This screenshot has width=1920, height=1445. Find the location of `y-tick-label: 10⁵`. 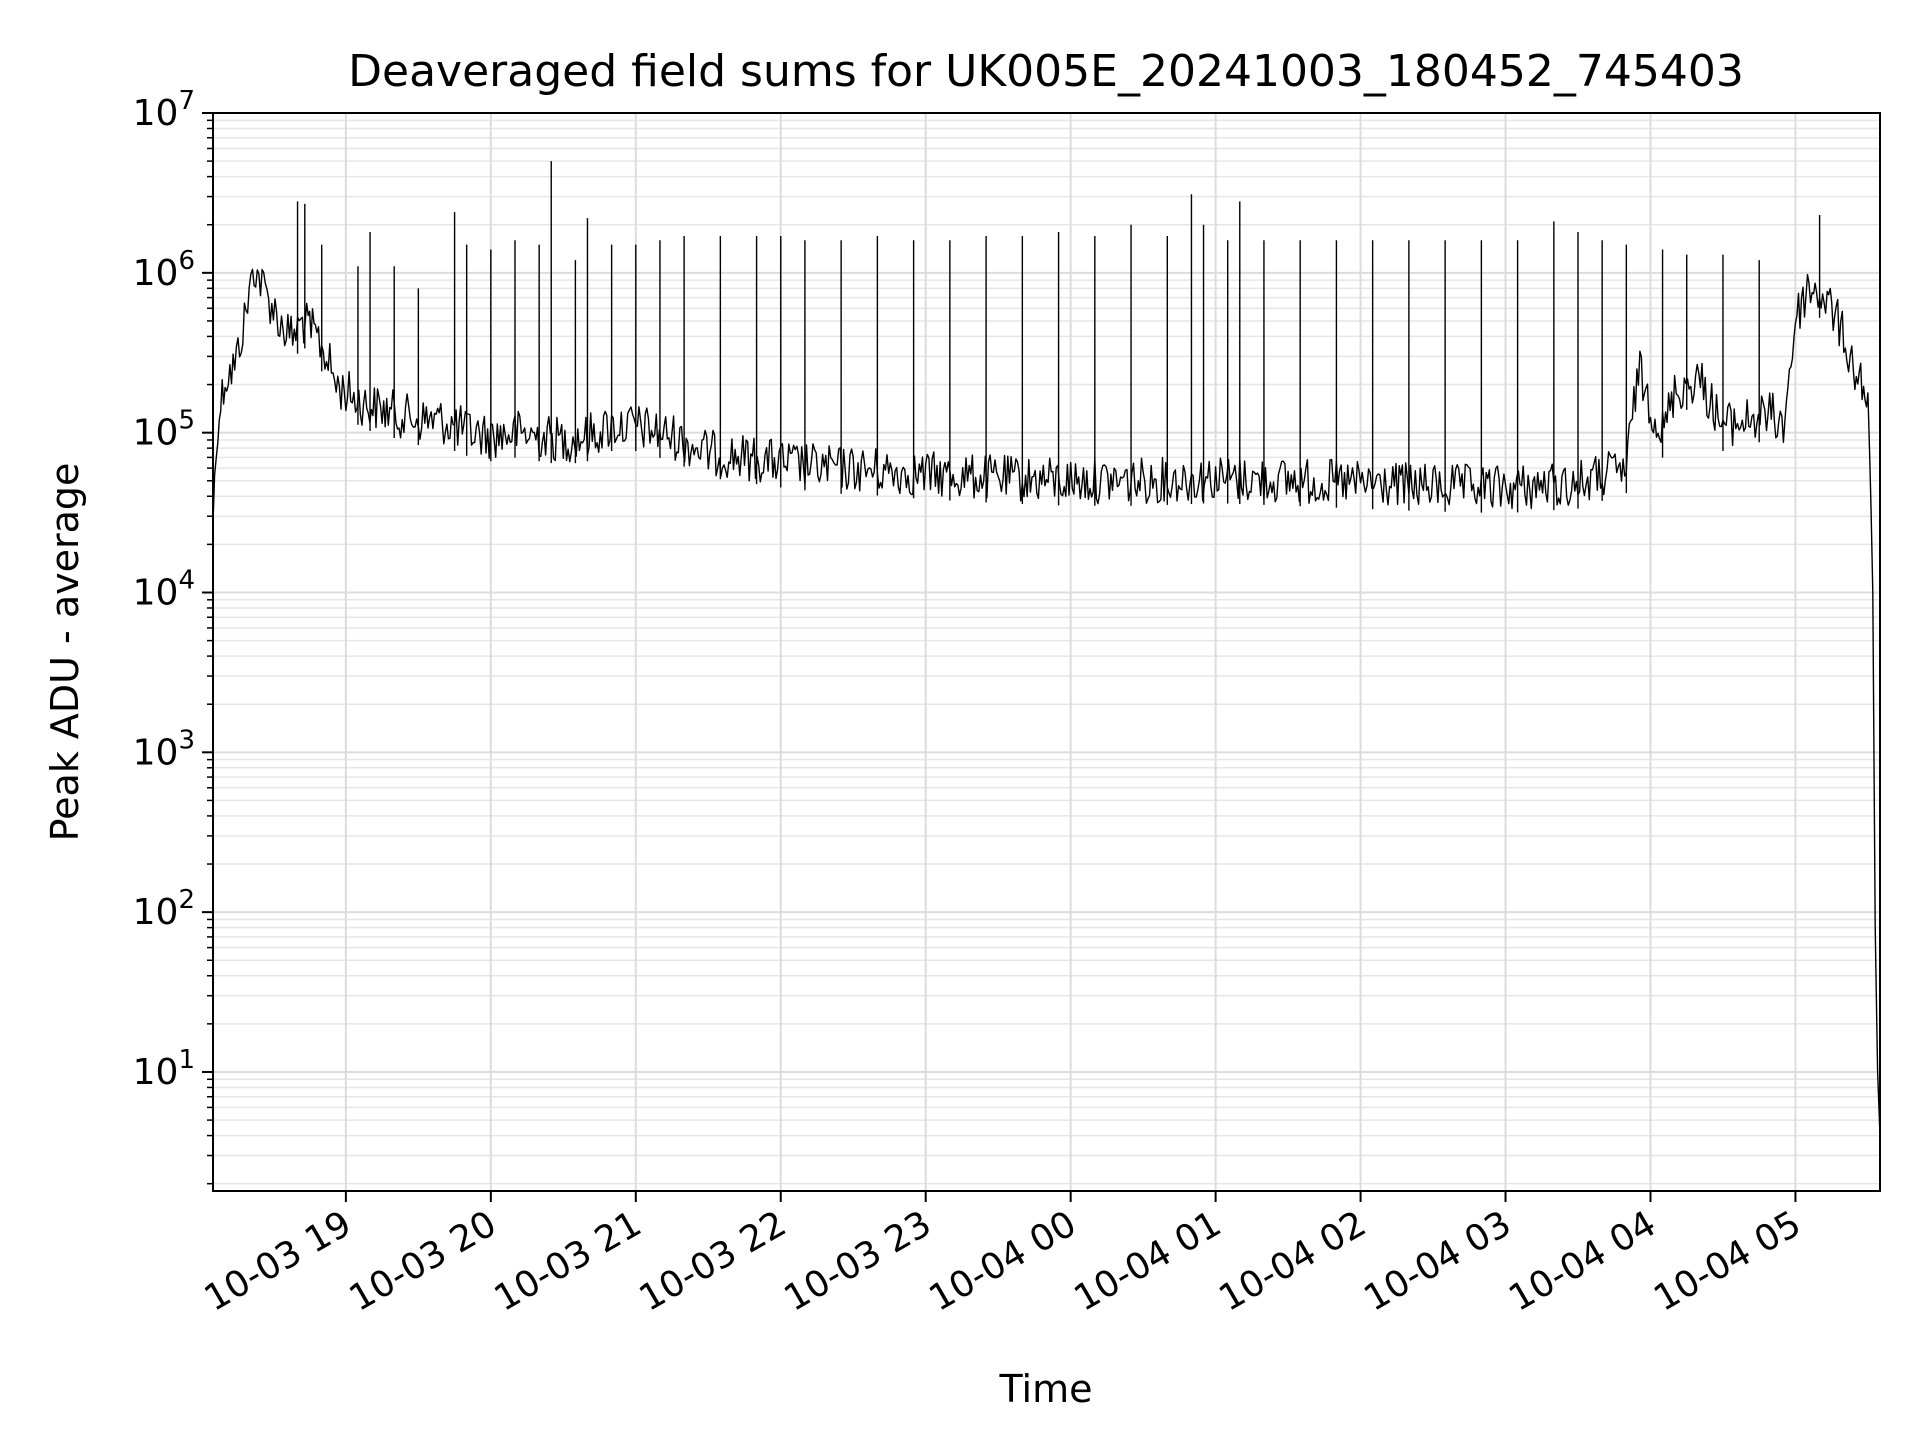

y-tick-label: 10⁵ is located at coordinates (164, 430).